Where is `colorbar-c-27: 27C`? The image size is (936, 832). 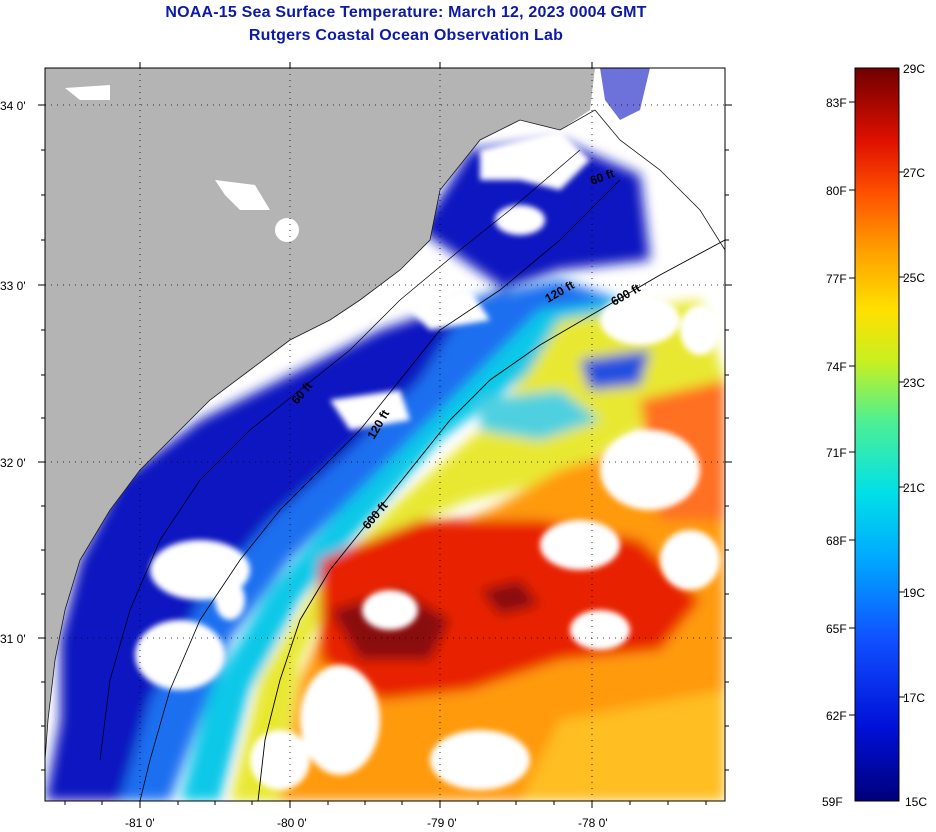
colorbar-c-27: 27C is located at coordinates (914, 173).